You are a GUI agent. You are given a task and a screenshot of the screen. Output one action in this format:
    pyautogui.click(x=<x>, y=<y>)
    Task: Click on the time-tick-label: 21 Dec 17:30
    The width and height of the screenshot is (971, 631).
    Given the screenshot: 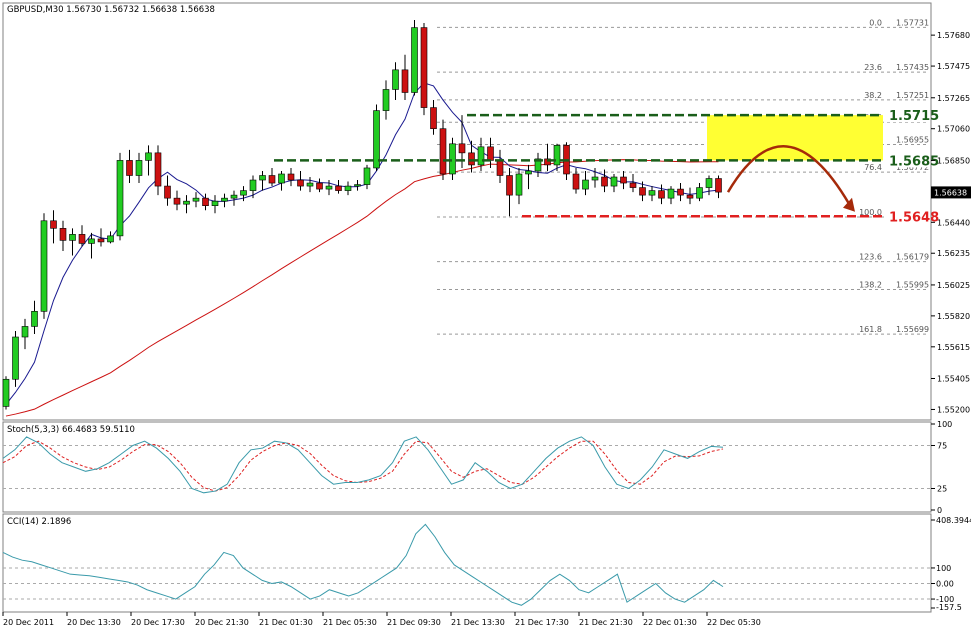 What is the action you would take?
    pyautogui.click(x=542, y=622)
    